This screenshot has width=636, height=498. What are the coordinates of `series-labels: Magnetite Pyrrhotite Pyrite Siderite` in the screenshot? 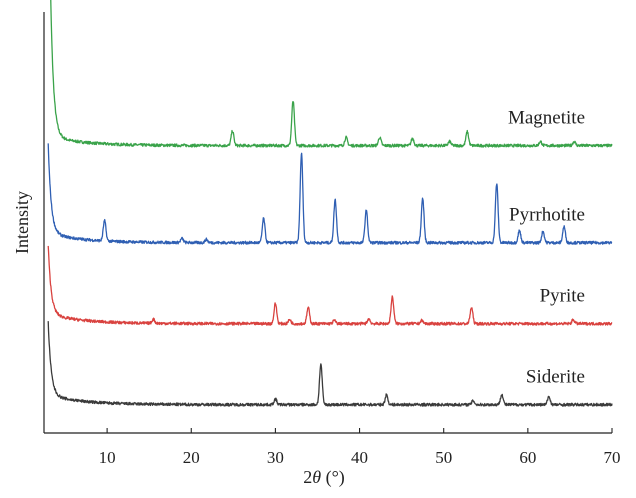 It's located at (546, 248).